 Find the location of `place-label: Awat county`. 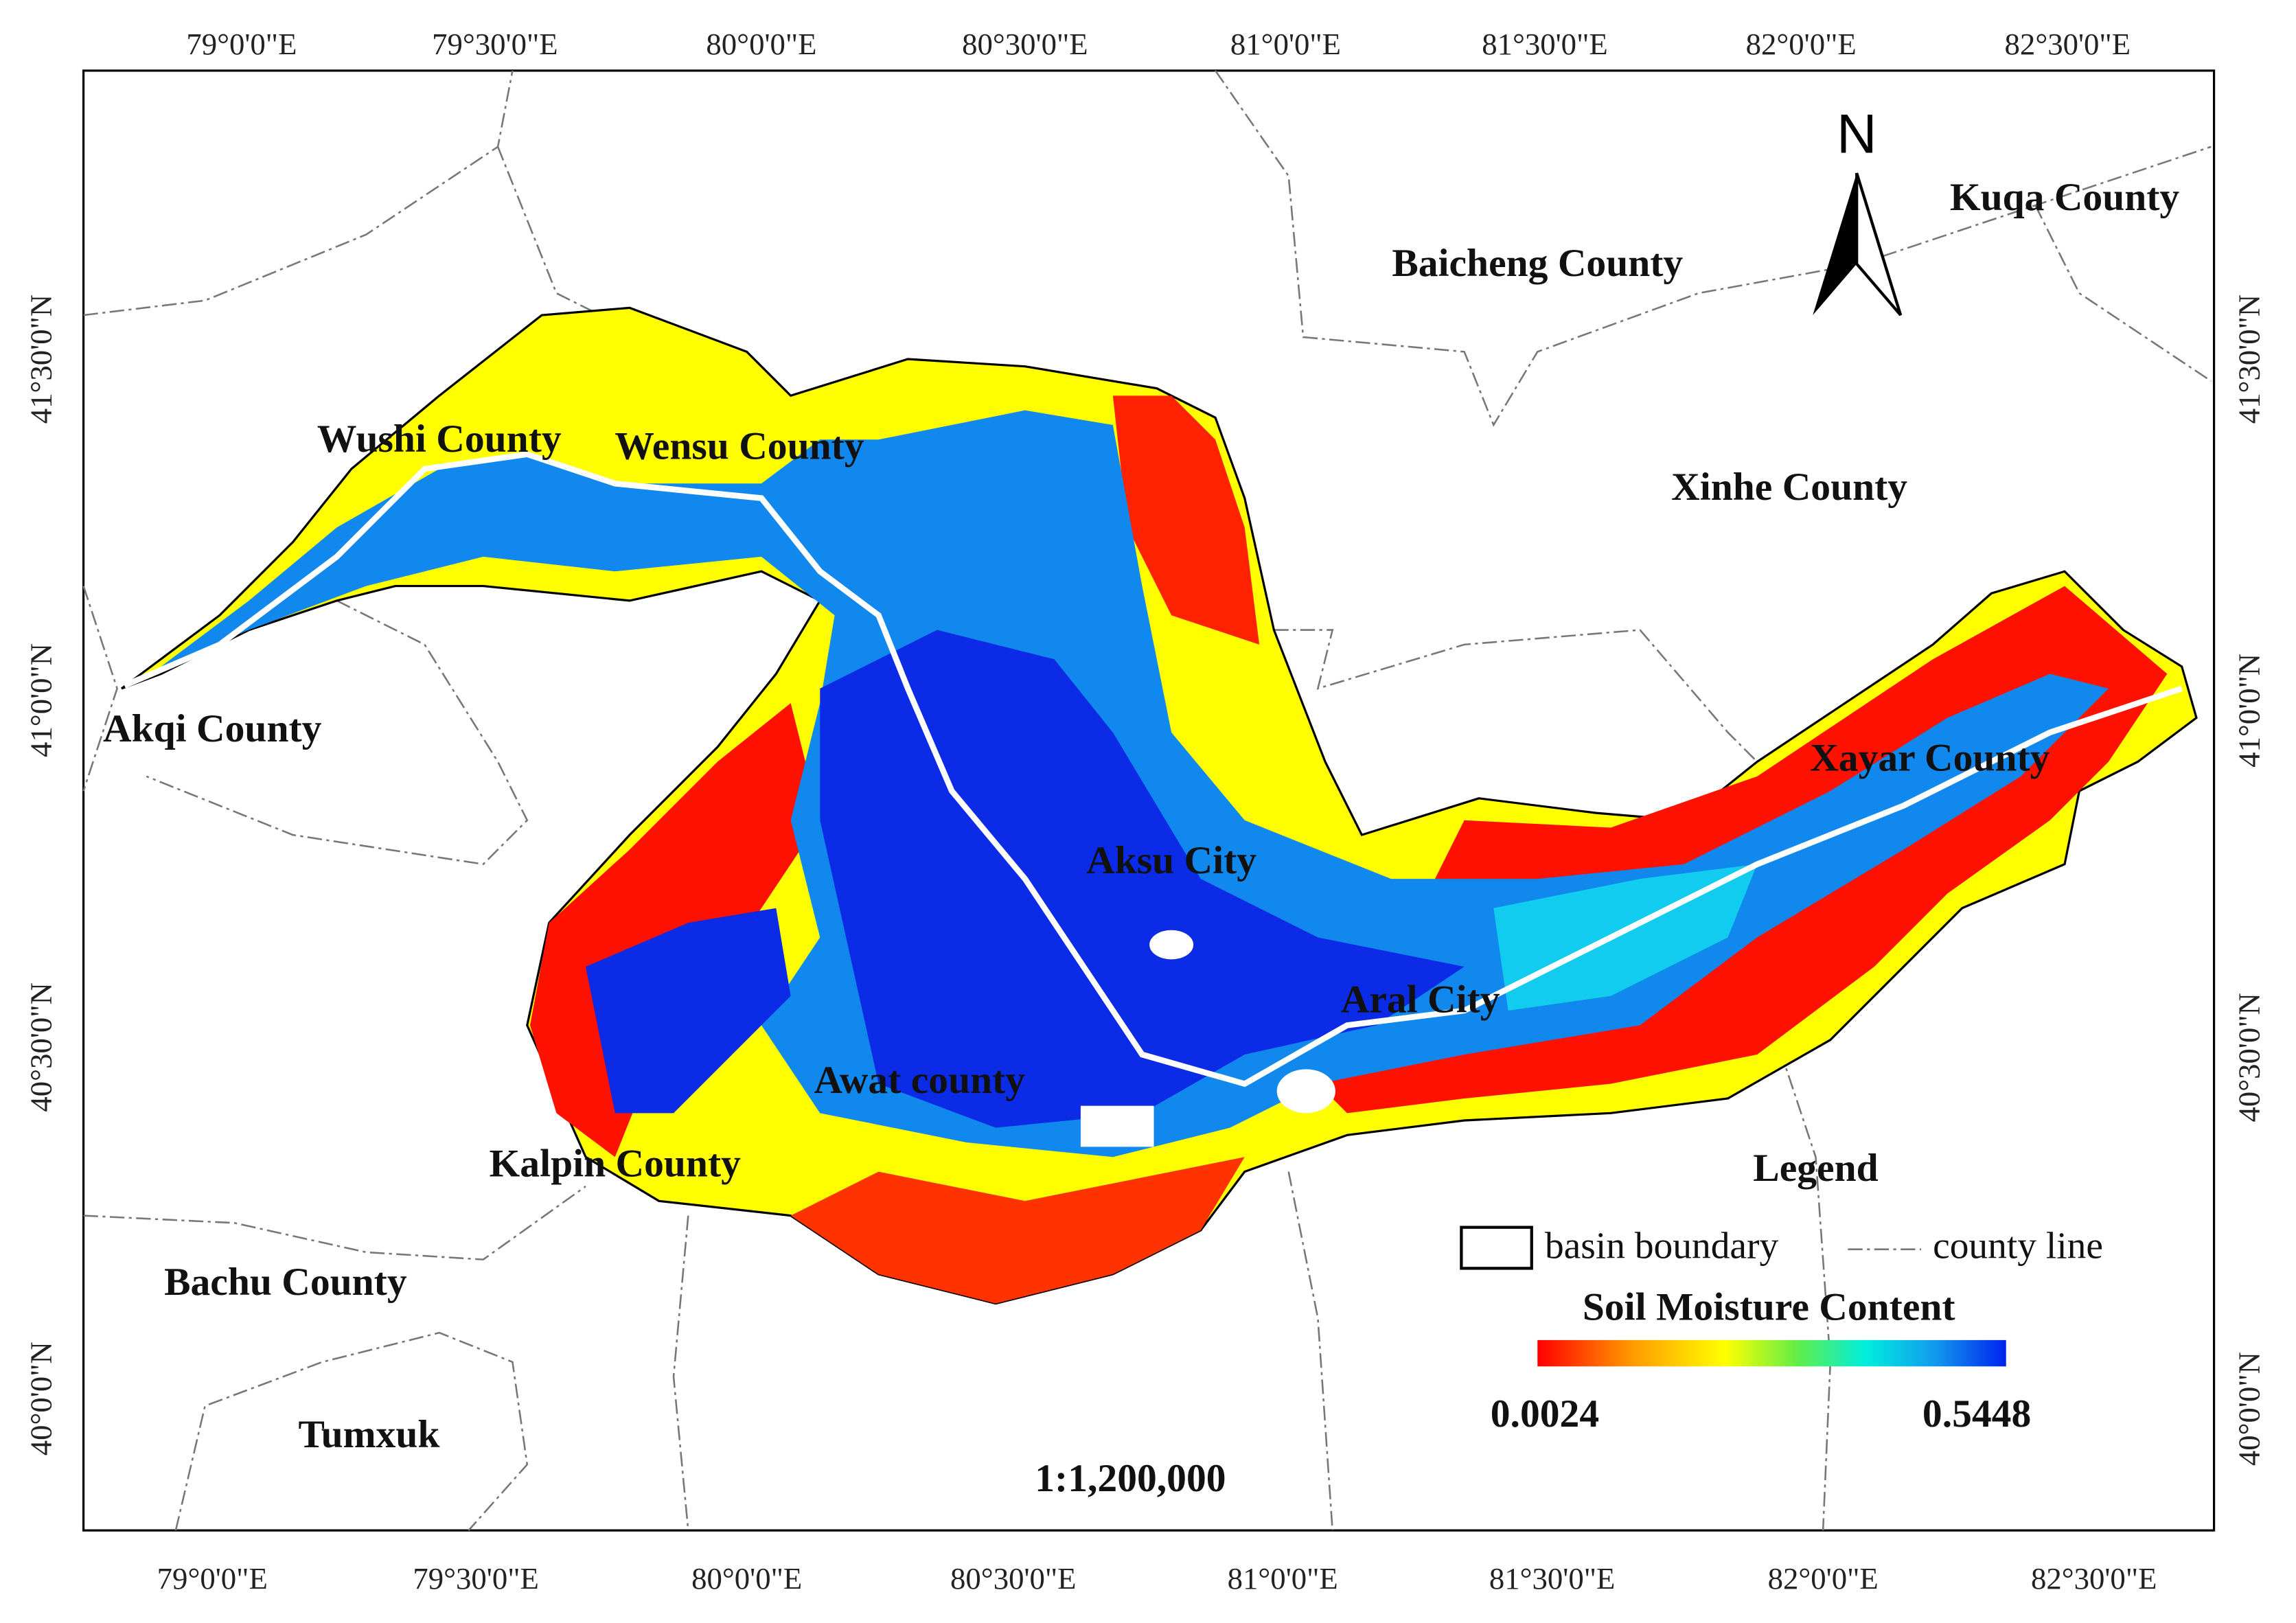

place-label: Awat county is located at coordinates (920, 1080).